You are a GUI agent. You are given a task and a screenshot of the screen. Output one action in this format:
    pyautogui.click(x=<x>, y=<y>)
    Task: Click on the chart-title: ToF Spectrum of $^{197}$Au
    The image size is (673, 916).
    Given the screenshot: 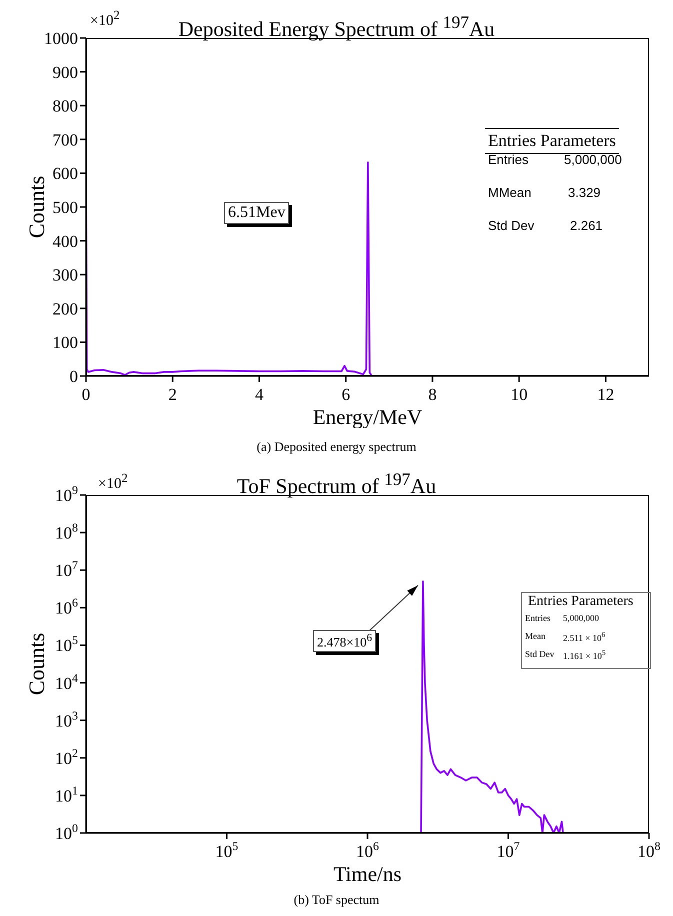 What is the action you would take?
    pyautogui.click(x=336, y=483)
    